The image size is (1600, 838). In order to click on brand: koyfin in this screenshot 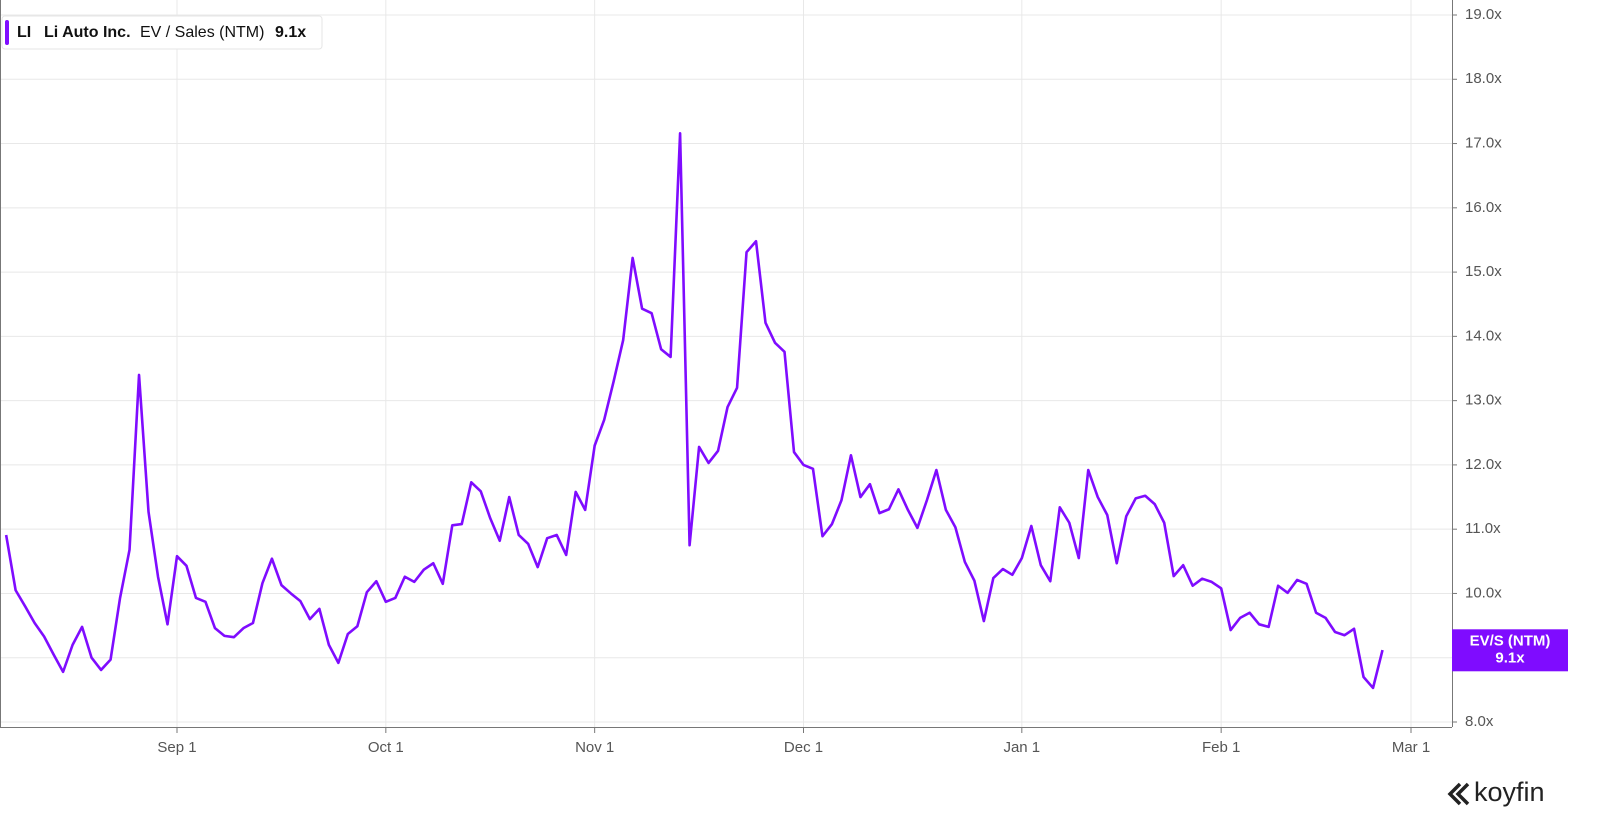, I will do `click(1496, 792)`.